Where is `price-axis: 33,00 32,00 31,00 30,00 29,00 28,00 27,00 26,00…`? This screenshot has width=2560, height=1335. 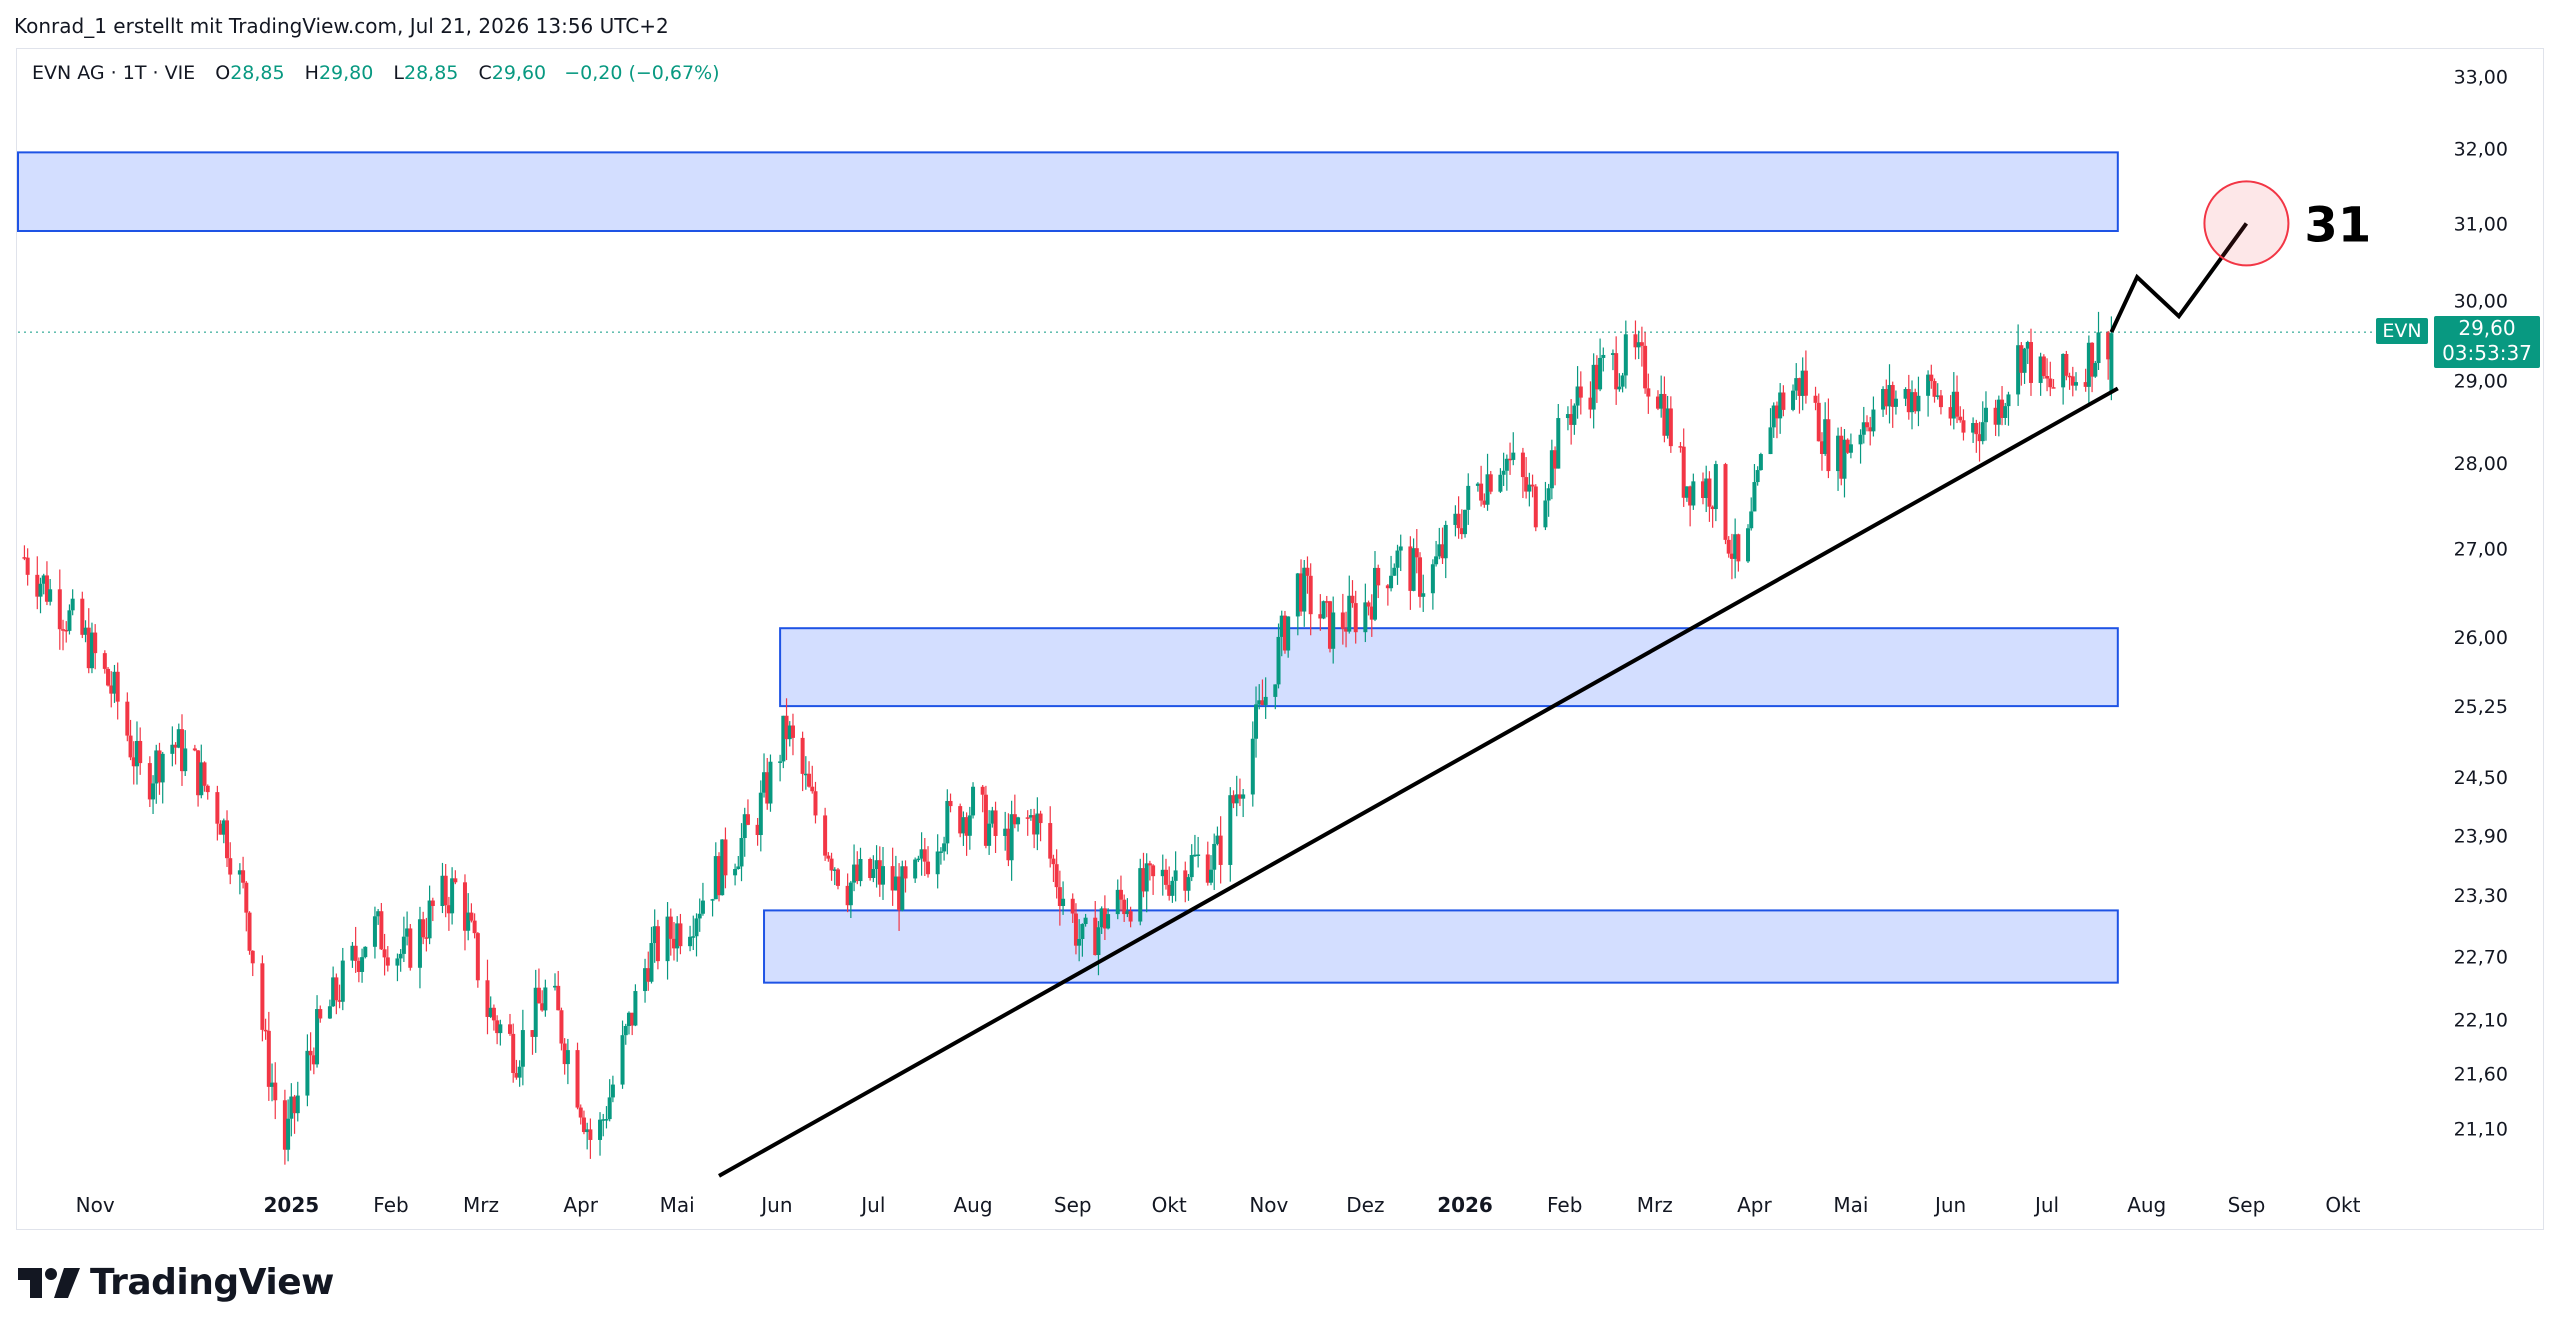
price-axis: 33,00 32,00 31,00 30,00 29,00 28,00 27,00 26,00… is located at coordinates (2481, 603).